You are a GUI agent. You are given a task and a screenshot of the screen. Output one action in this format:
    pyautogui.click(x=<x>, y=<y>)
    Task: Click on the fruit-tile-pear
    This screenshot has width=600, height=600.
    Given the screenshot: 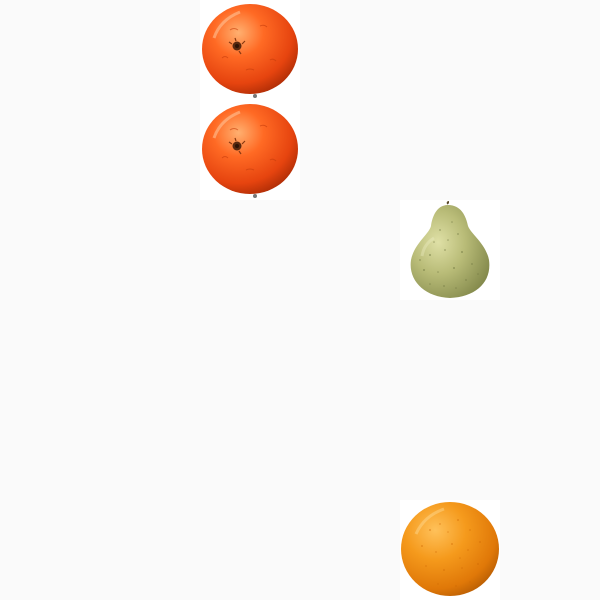 What is the action you would take?
    pyautogui.click(x=450, y=250)
    